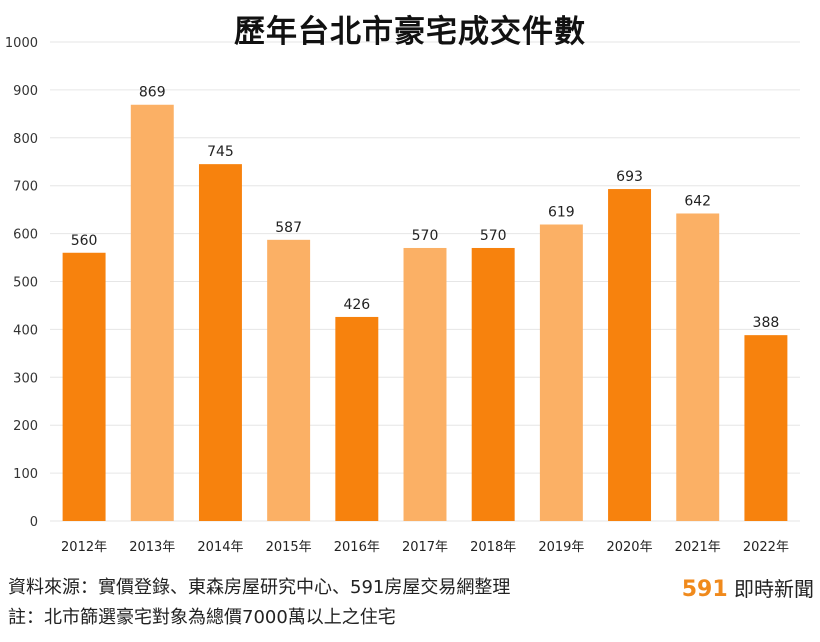 The width and height of the screenshot is (820, 642). I want to click on x-tick-label: 2012年, so click(84, 547).